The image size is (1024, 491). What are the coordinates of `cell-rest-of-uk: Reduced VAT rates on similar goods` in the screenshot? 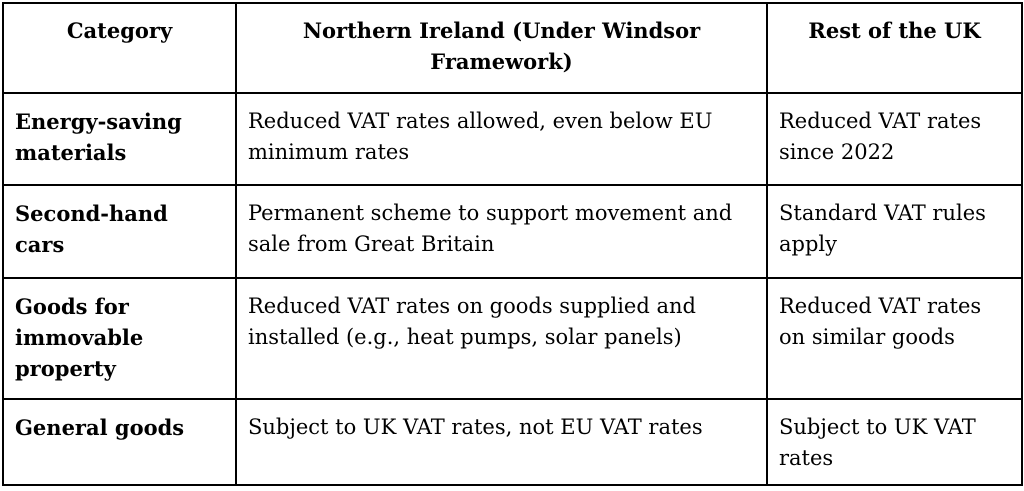 It's located at (894, 338).